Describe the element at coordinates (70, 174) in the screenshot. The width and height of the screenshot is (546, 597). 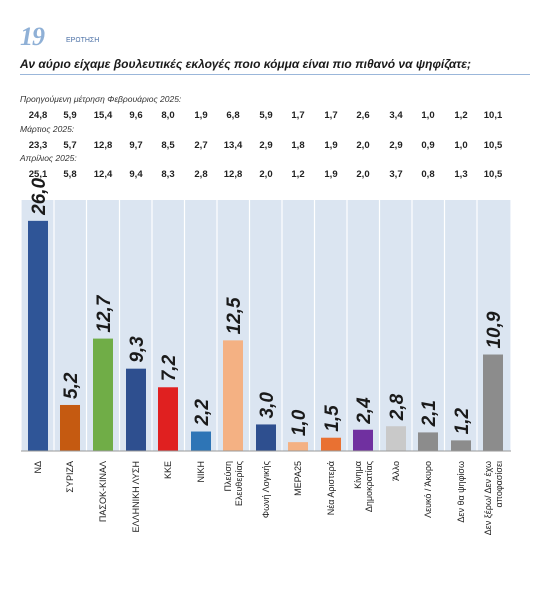
I see `previous-value: 5,8` at that location.